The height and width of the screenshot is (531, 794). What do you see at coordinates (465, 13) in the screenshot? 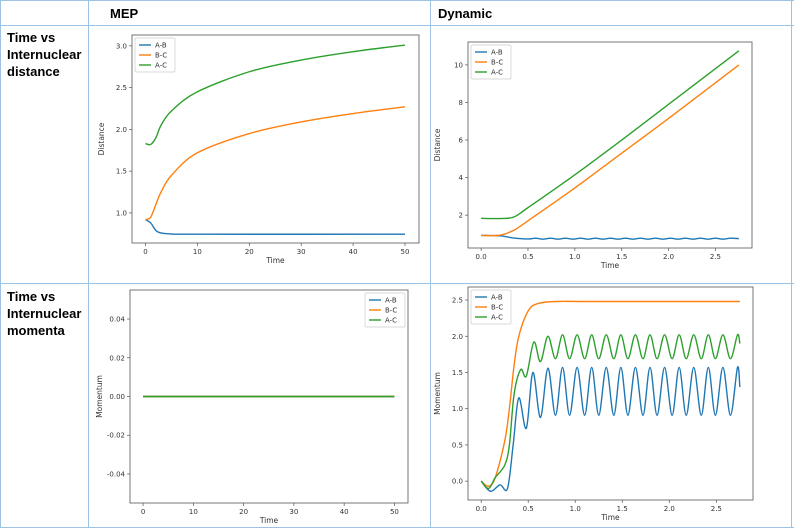
I see `header-dynamic: Dynamic` at bounding box center [465, 13].